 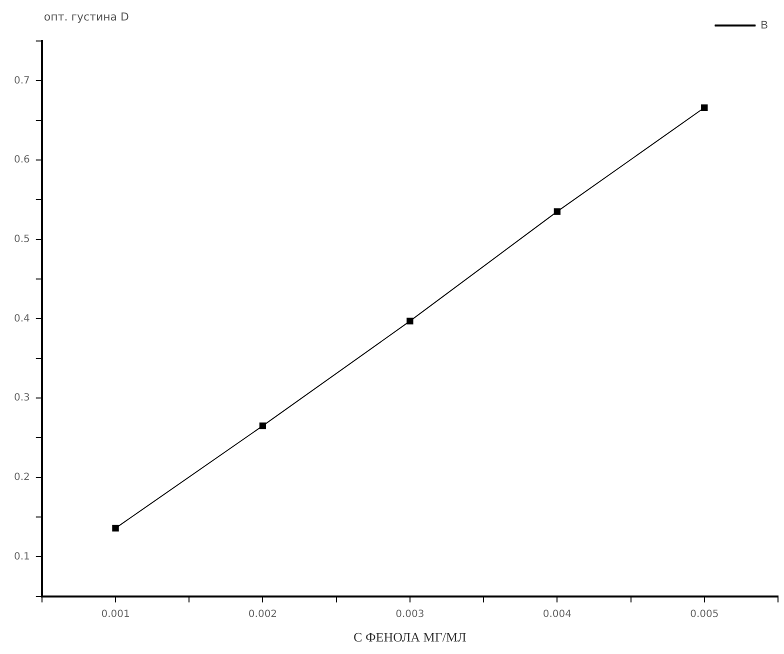 What do you see at coordinates (22, 398) in the screenshot?
I see `y-tick-label: 0.3` at bounding box center [22, 398].